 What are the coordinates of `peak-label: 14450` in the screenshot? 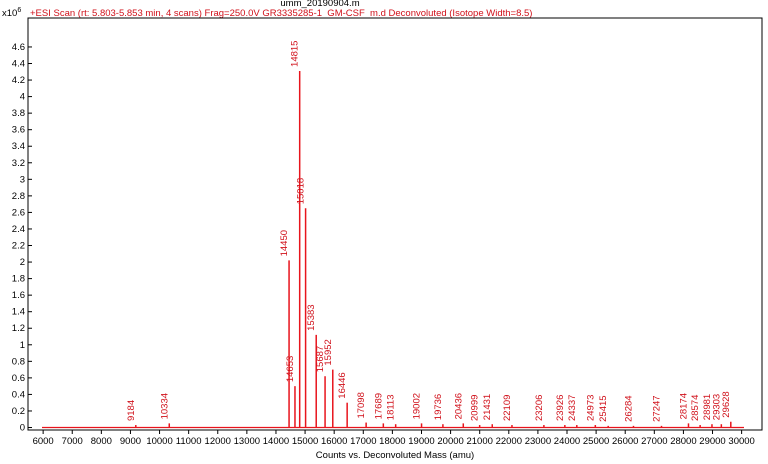 It's located at (284, 243).